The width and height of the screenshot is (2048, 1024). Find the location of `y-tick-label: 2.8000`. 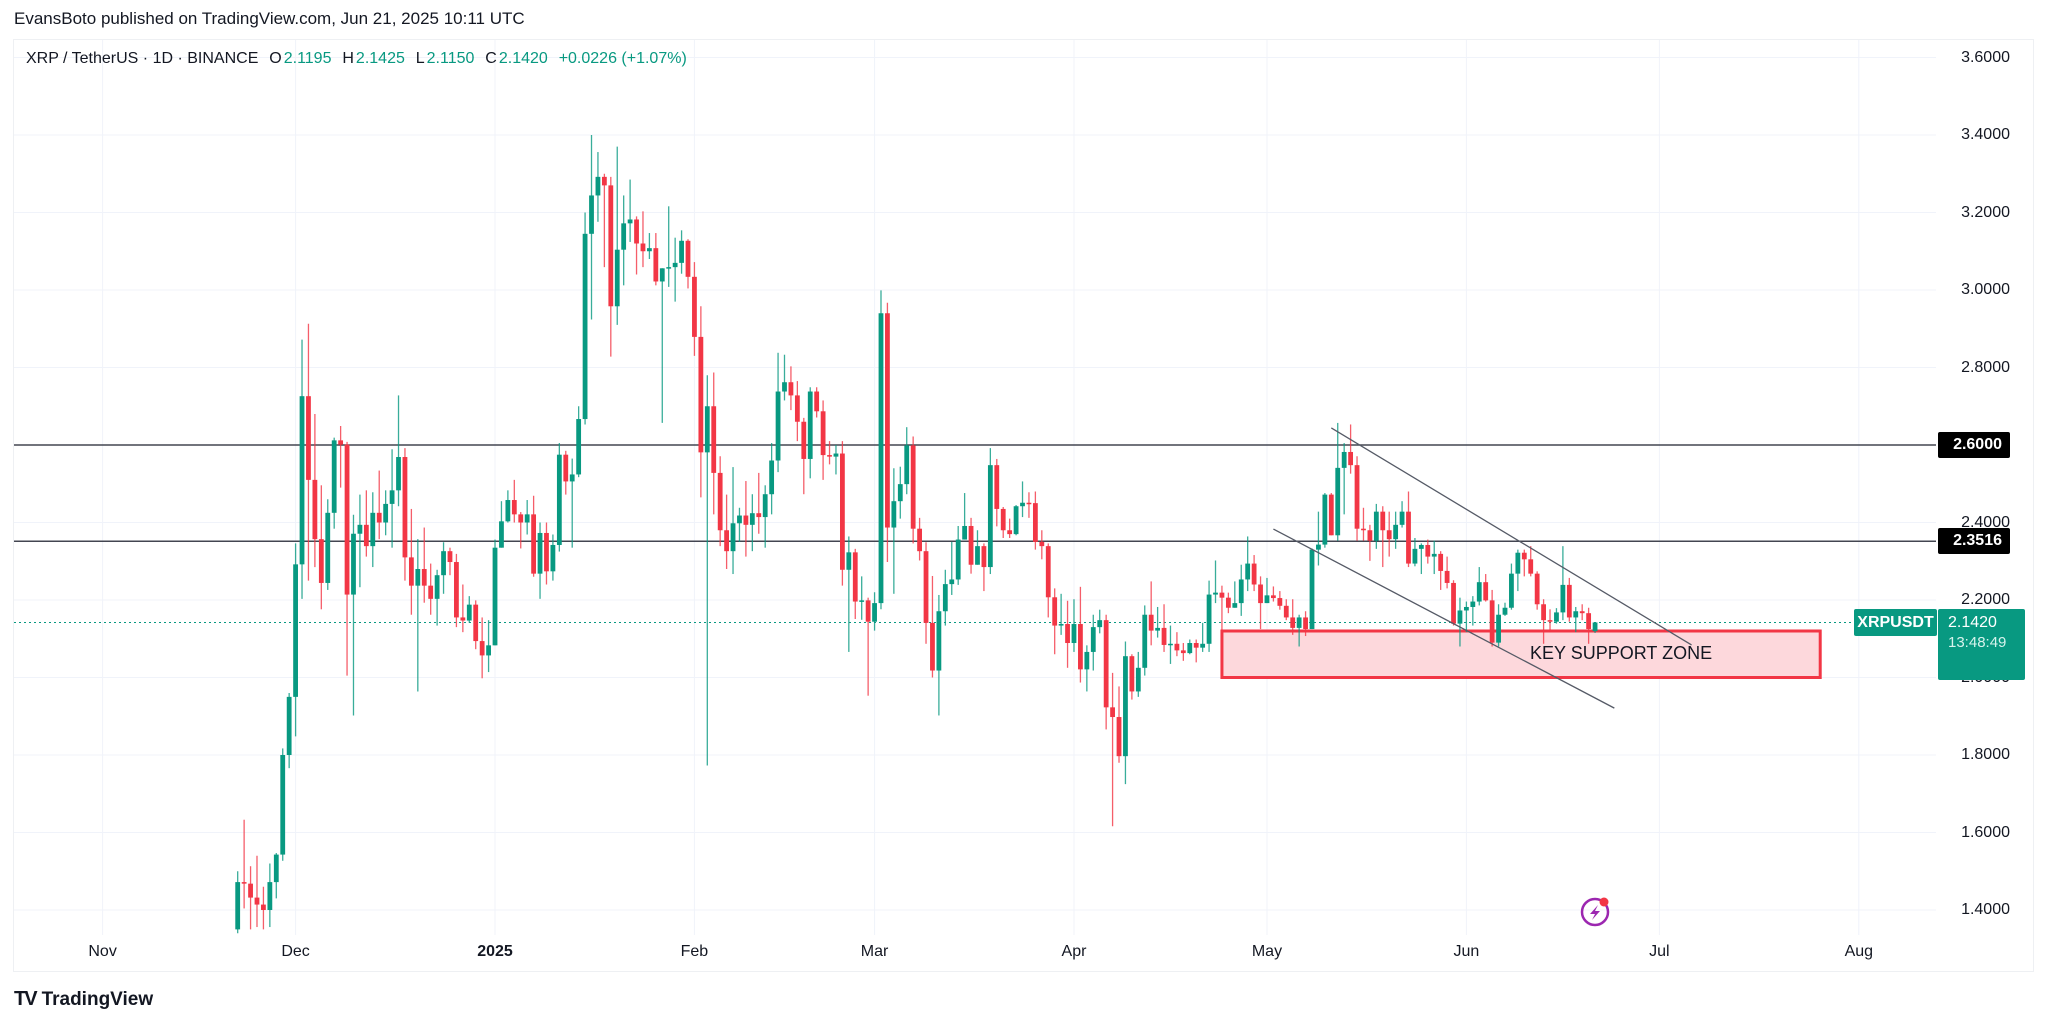

y-tick-label: 2.8000 is located at coordinates (1985, 367).